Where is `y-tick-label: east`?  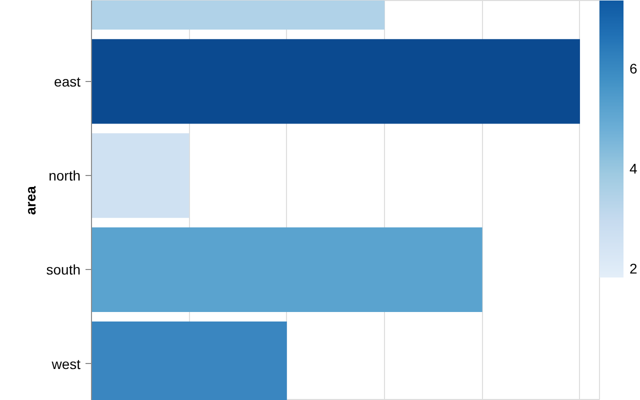 y-tick-label: east is located at coordinates (67, 81).